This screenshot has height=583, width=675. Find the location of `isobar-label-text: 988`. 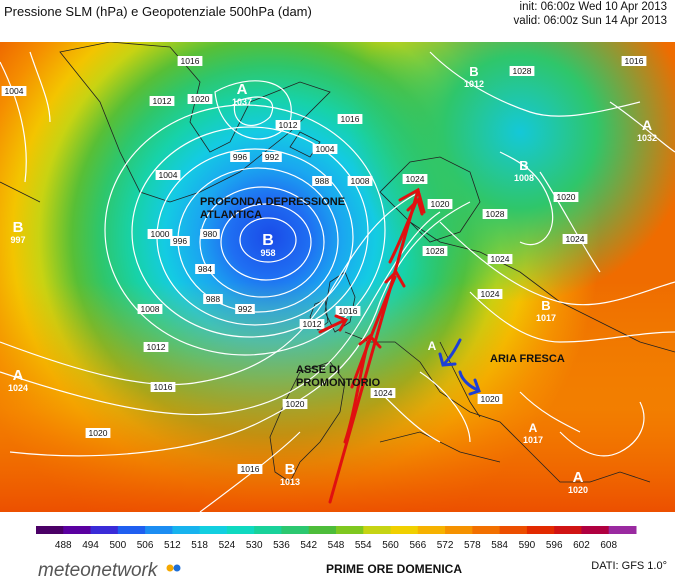

isobar-label-text: 988 is located at coordinates (322, 181).